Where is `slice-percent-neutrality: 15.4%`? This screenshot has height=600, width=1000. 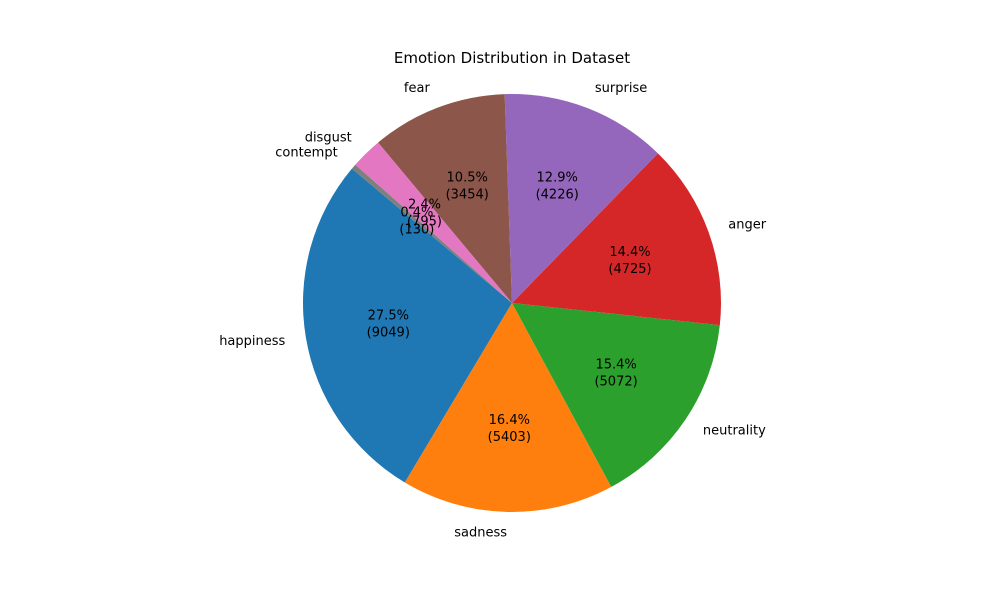
slice-percent-neutrality: 15.4% is located at coordinates (615, 364).